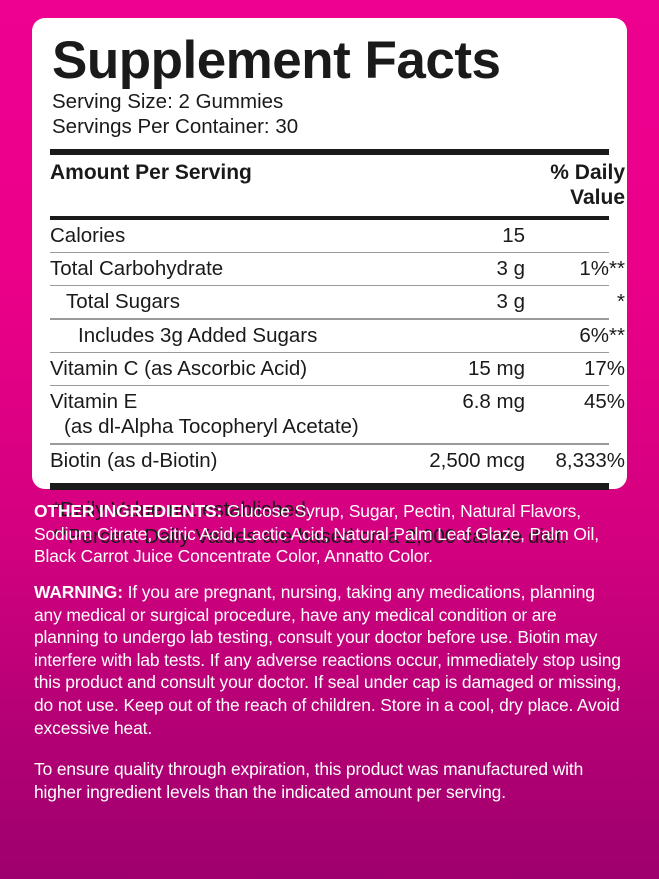 This screenshot has width=659, height=879. What do you see at coordinates (621, 302) in the screenshot?
I see `row-dv-total-sugars: *` at bounding box center [621, 302].